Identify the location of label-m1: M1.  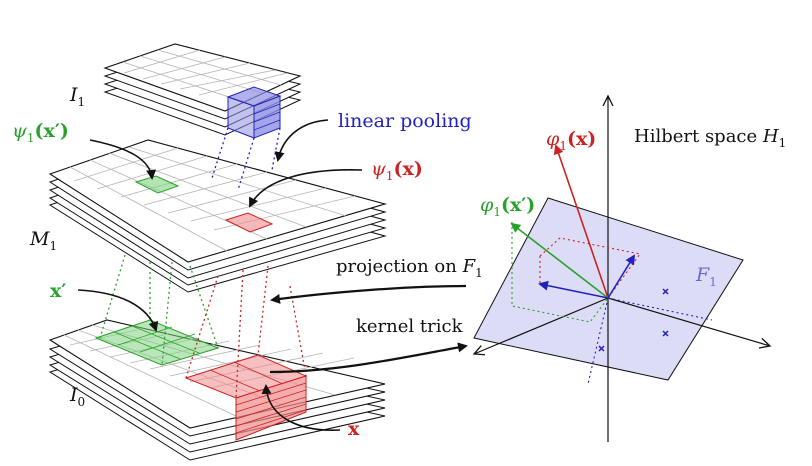
(44, 240).